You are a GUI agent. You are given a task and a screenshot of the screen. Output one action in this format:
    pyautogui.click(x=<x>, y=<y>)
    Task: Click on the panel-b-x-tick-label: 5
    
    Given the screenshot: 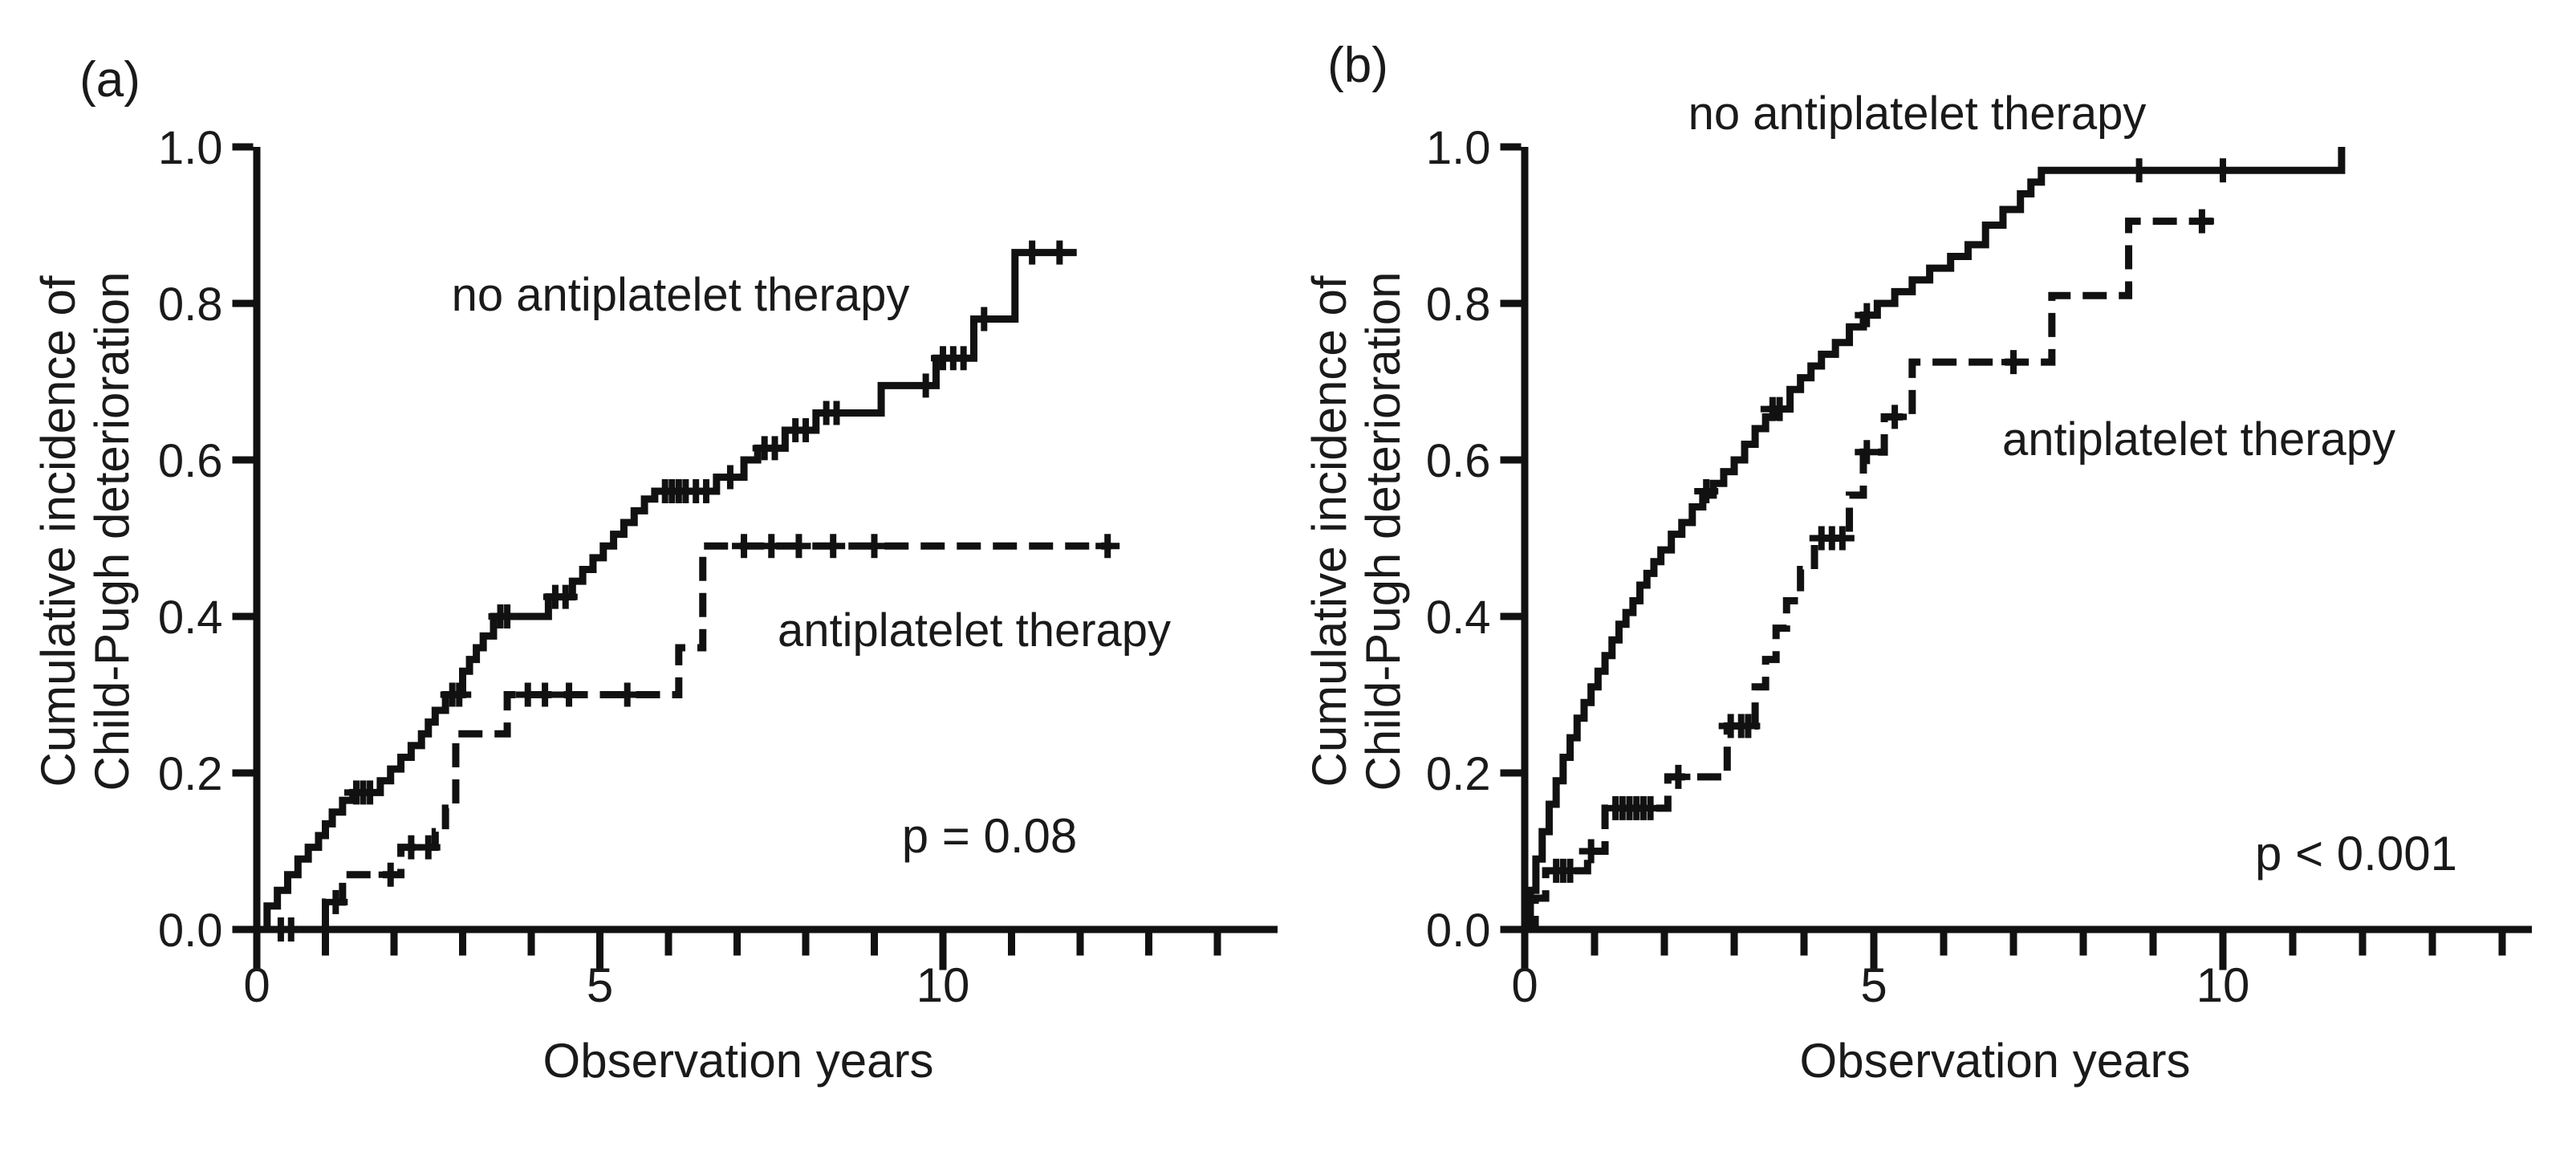 What is the action you would take?
    pyautogui.click(x=1873, y=985)
    